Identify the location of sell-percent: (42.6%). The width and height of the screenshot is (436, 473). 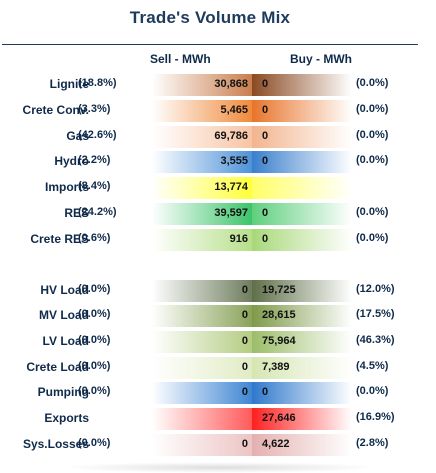
(97, 135).